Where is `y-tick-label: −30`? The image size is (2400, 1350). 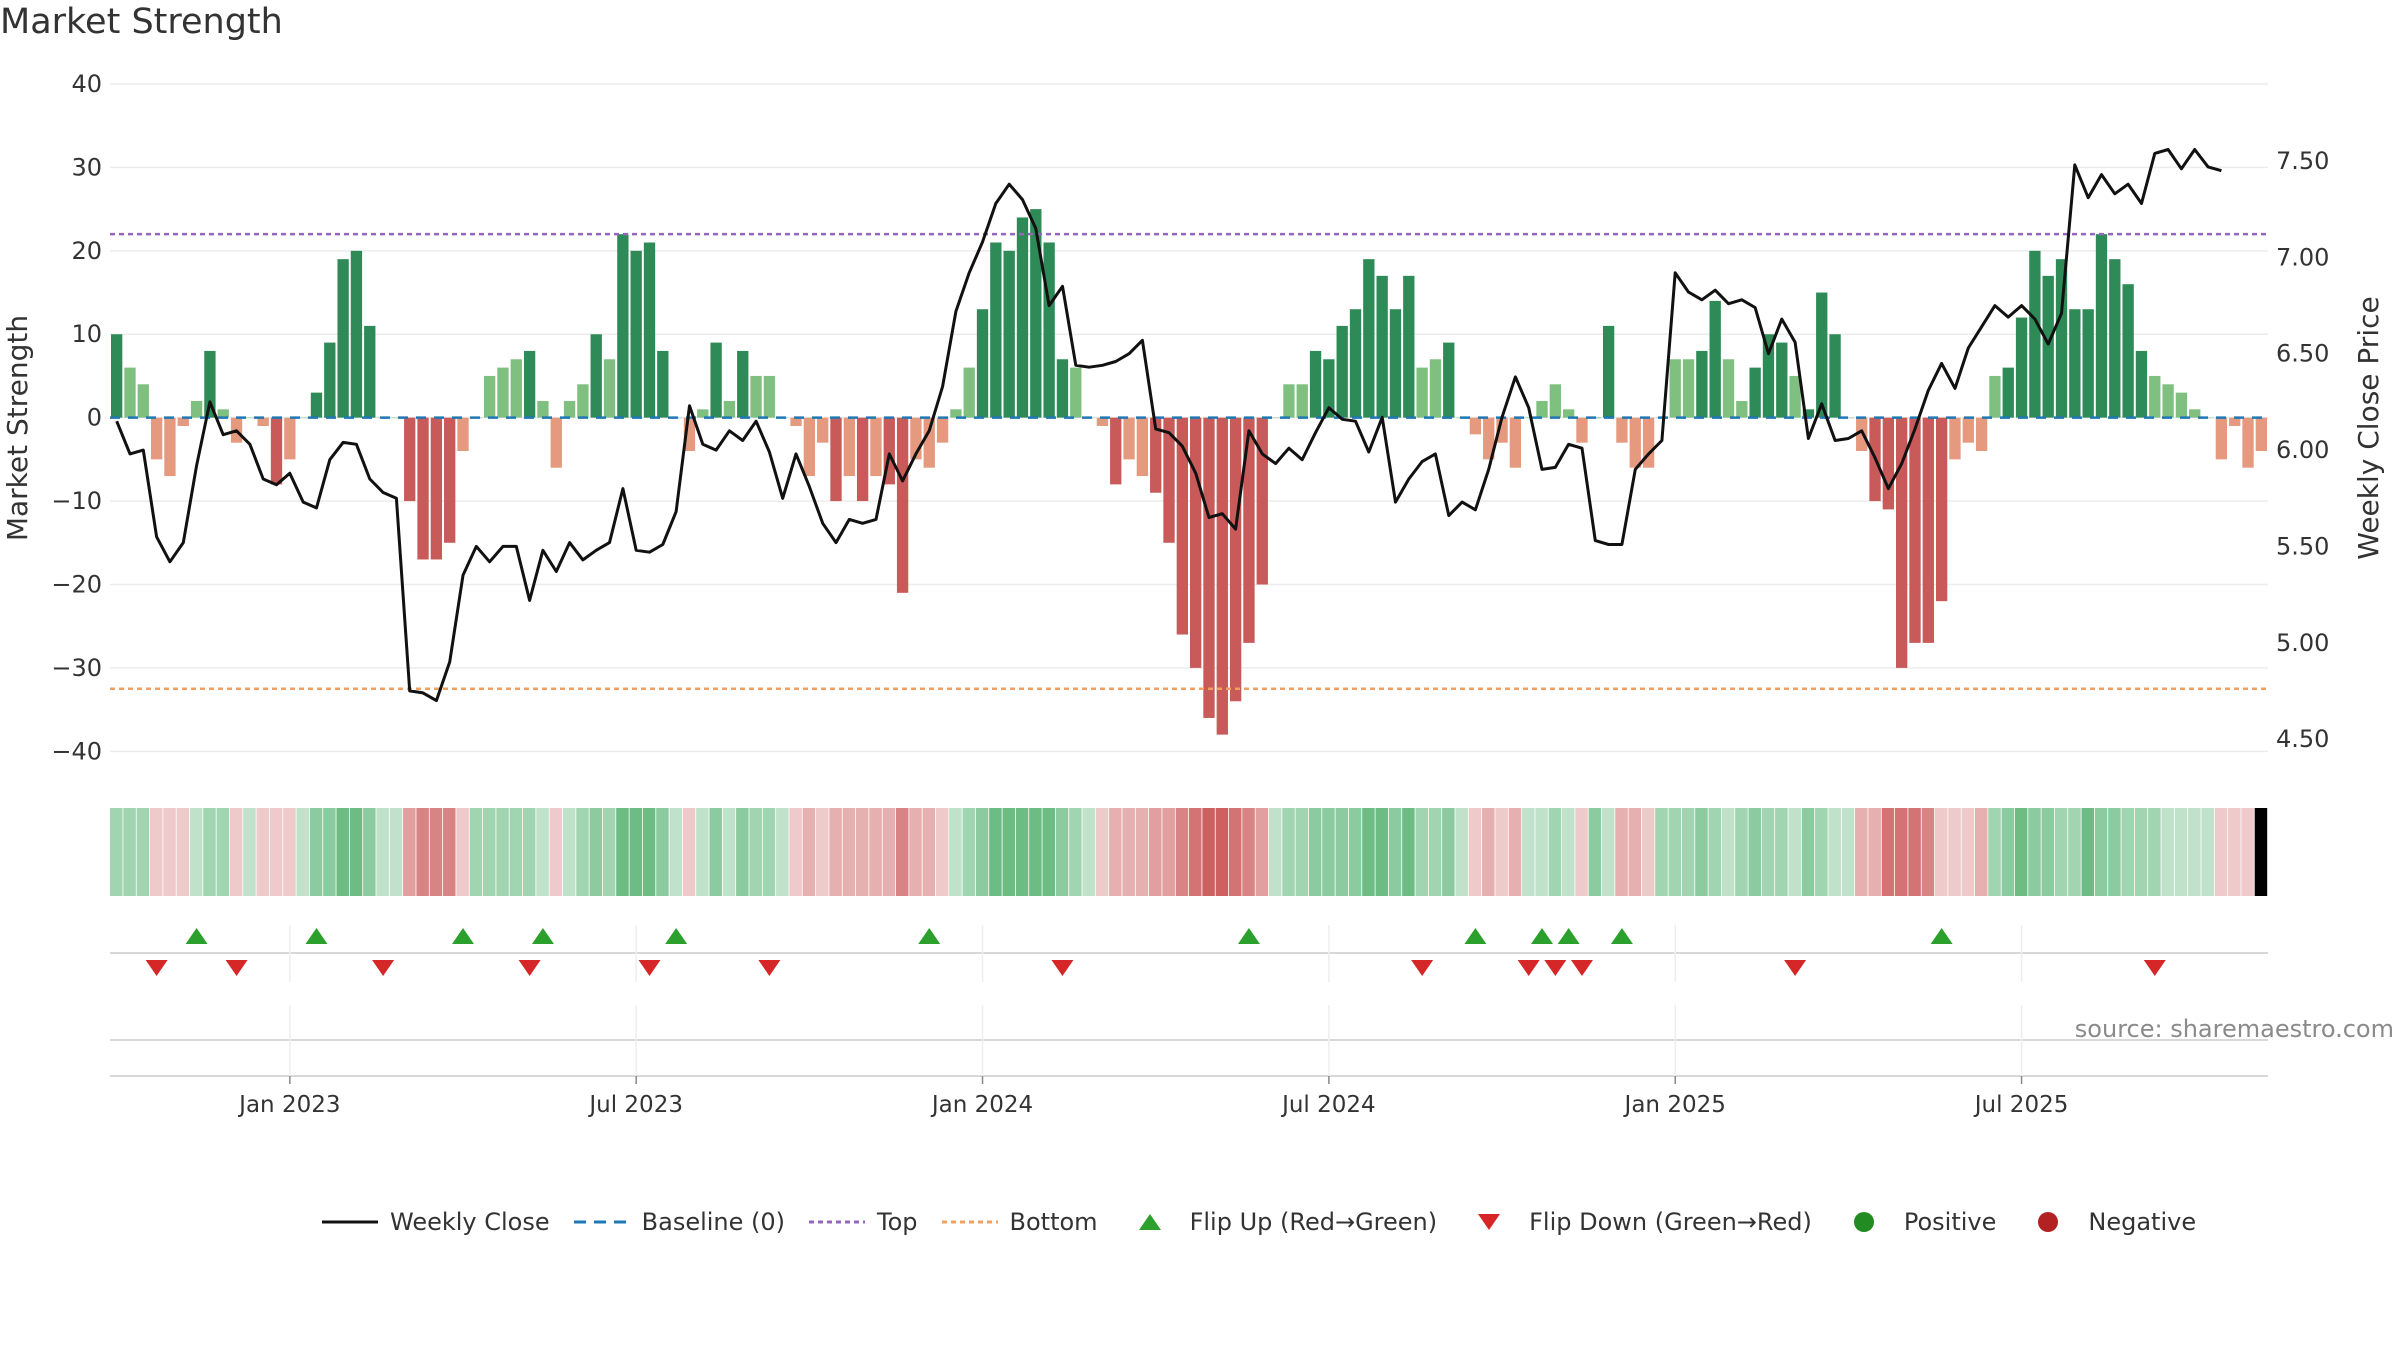 y-tick-label: −30 is located at coordinates (76, 668).